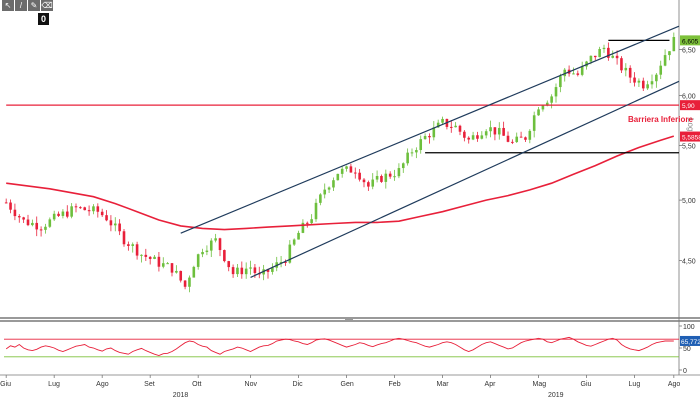 This screenshot has height=400, width=700. What do you see at coordinates (34, 5) in the screenshot?
I see `pen-icon: ✎` at bounding box center [34, 5].